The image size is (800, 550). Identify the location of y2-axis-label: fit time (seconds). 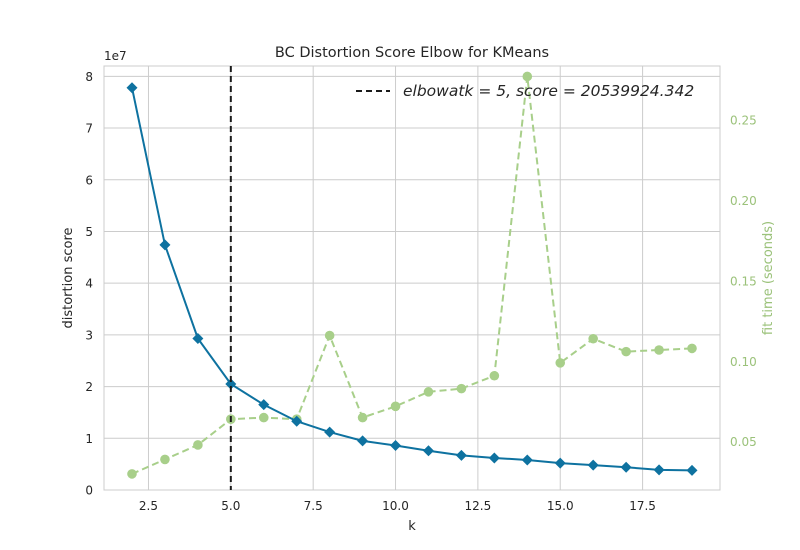
(768, 278).